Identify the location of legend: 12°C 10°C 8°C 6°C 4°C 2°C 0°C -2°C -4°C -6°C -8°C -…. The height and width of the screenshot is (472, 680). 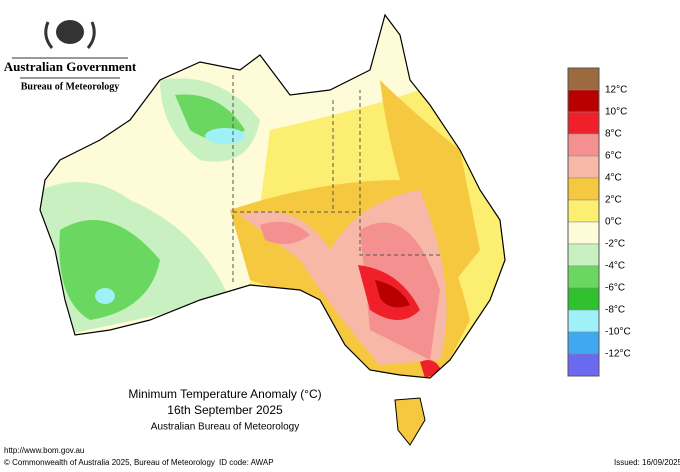
(599, 222).